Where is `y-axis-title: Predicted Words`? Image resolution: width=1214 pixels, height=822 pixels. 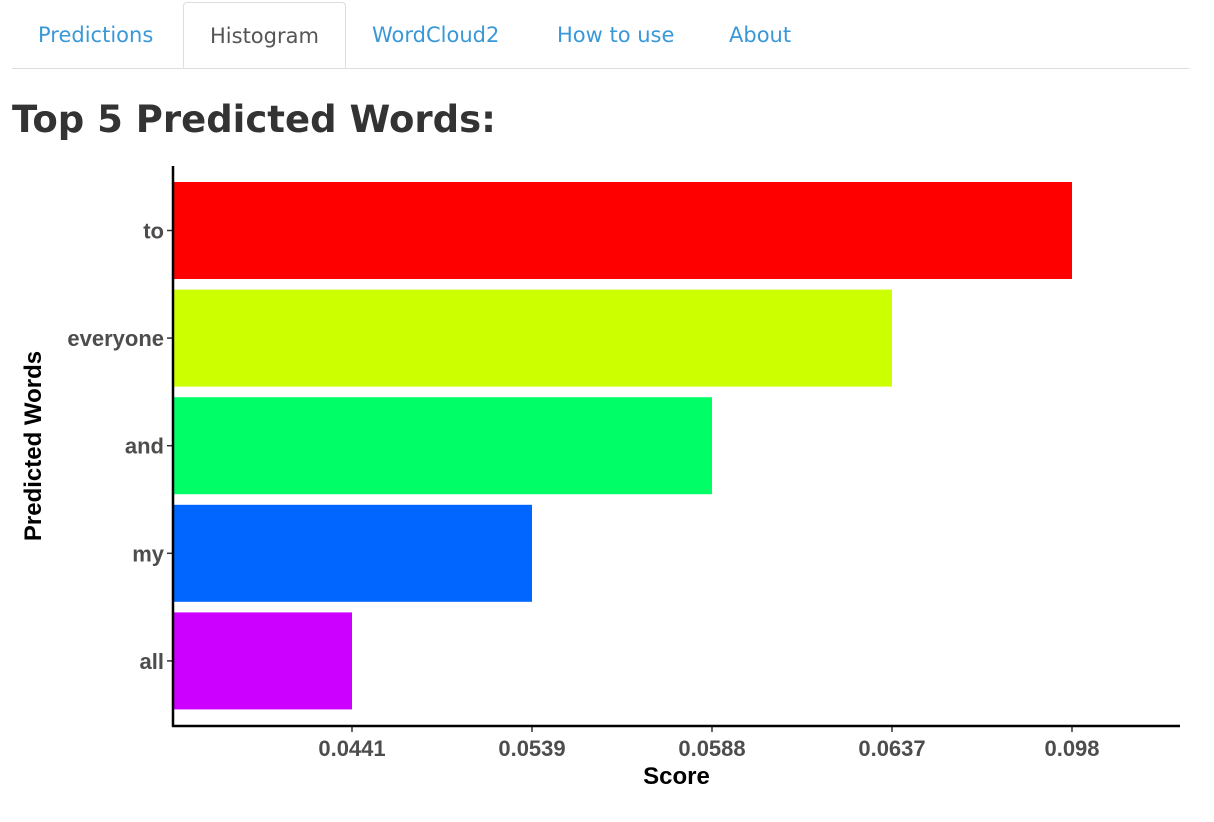 y-axis-title: Predicted Words is located at coordinates (33, 446).